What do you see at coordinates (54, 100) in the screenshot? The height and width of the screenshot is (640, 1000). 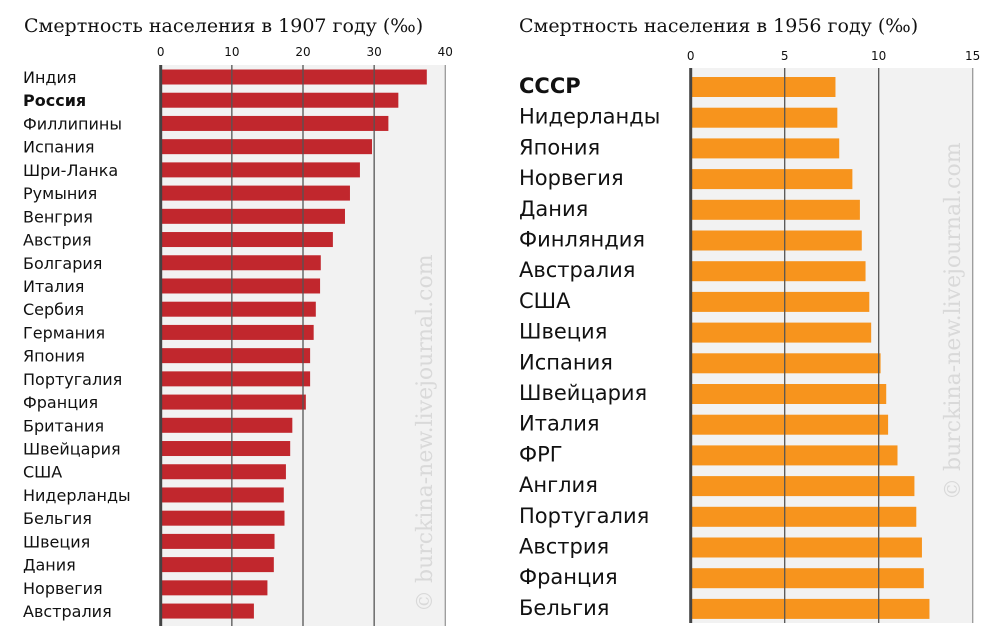 I see `category-label: Россия` at bounding box center [54, 100].